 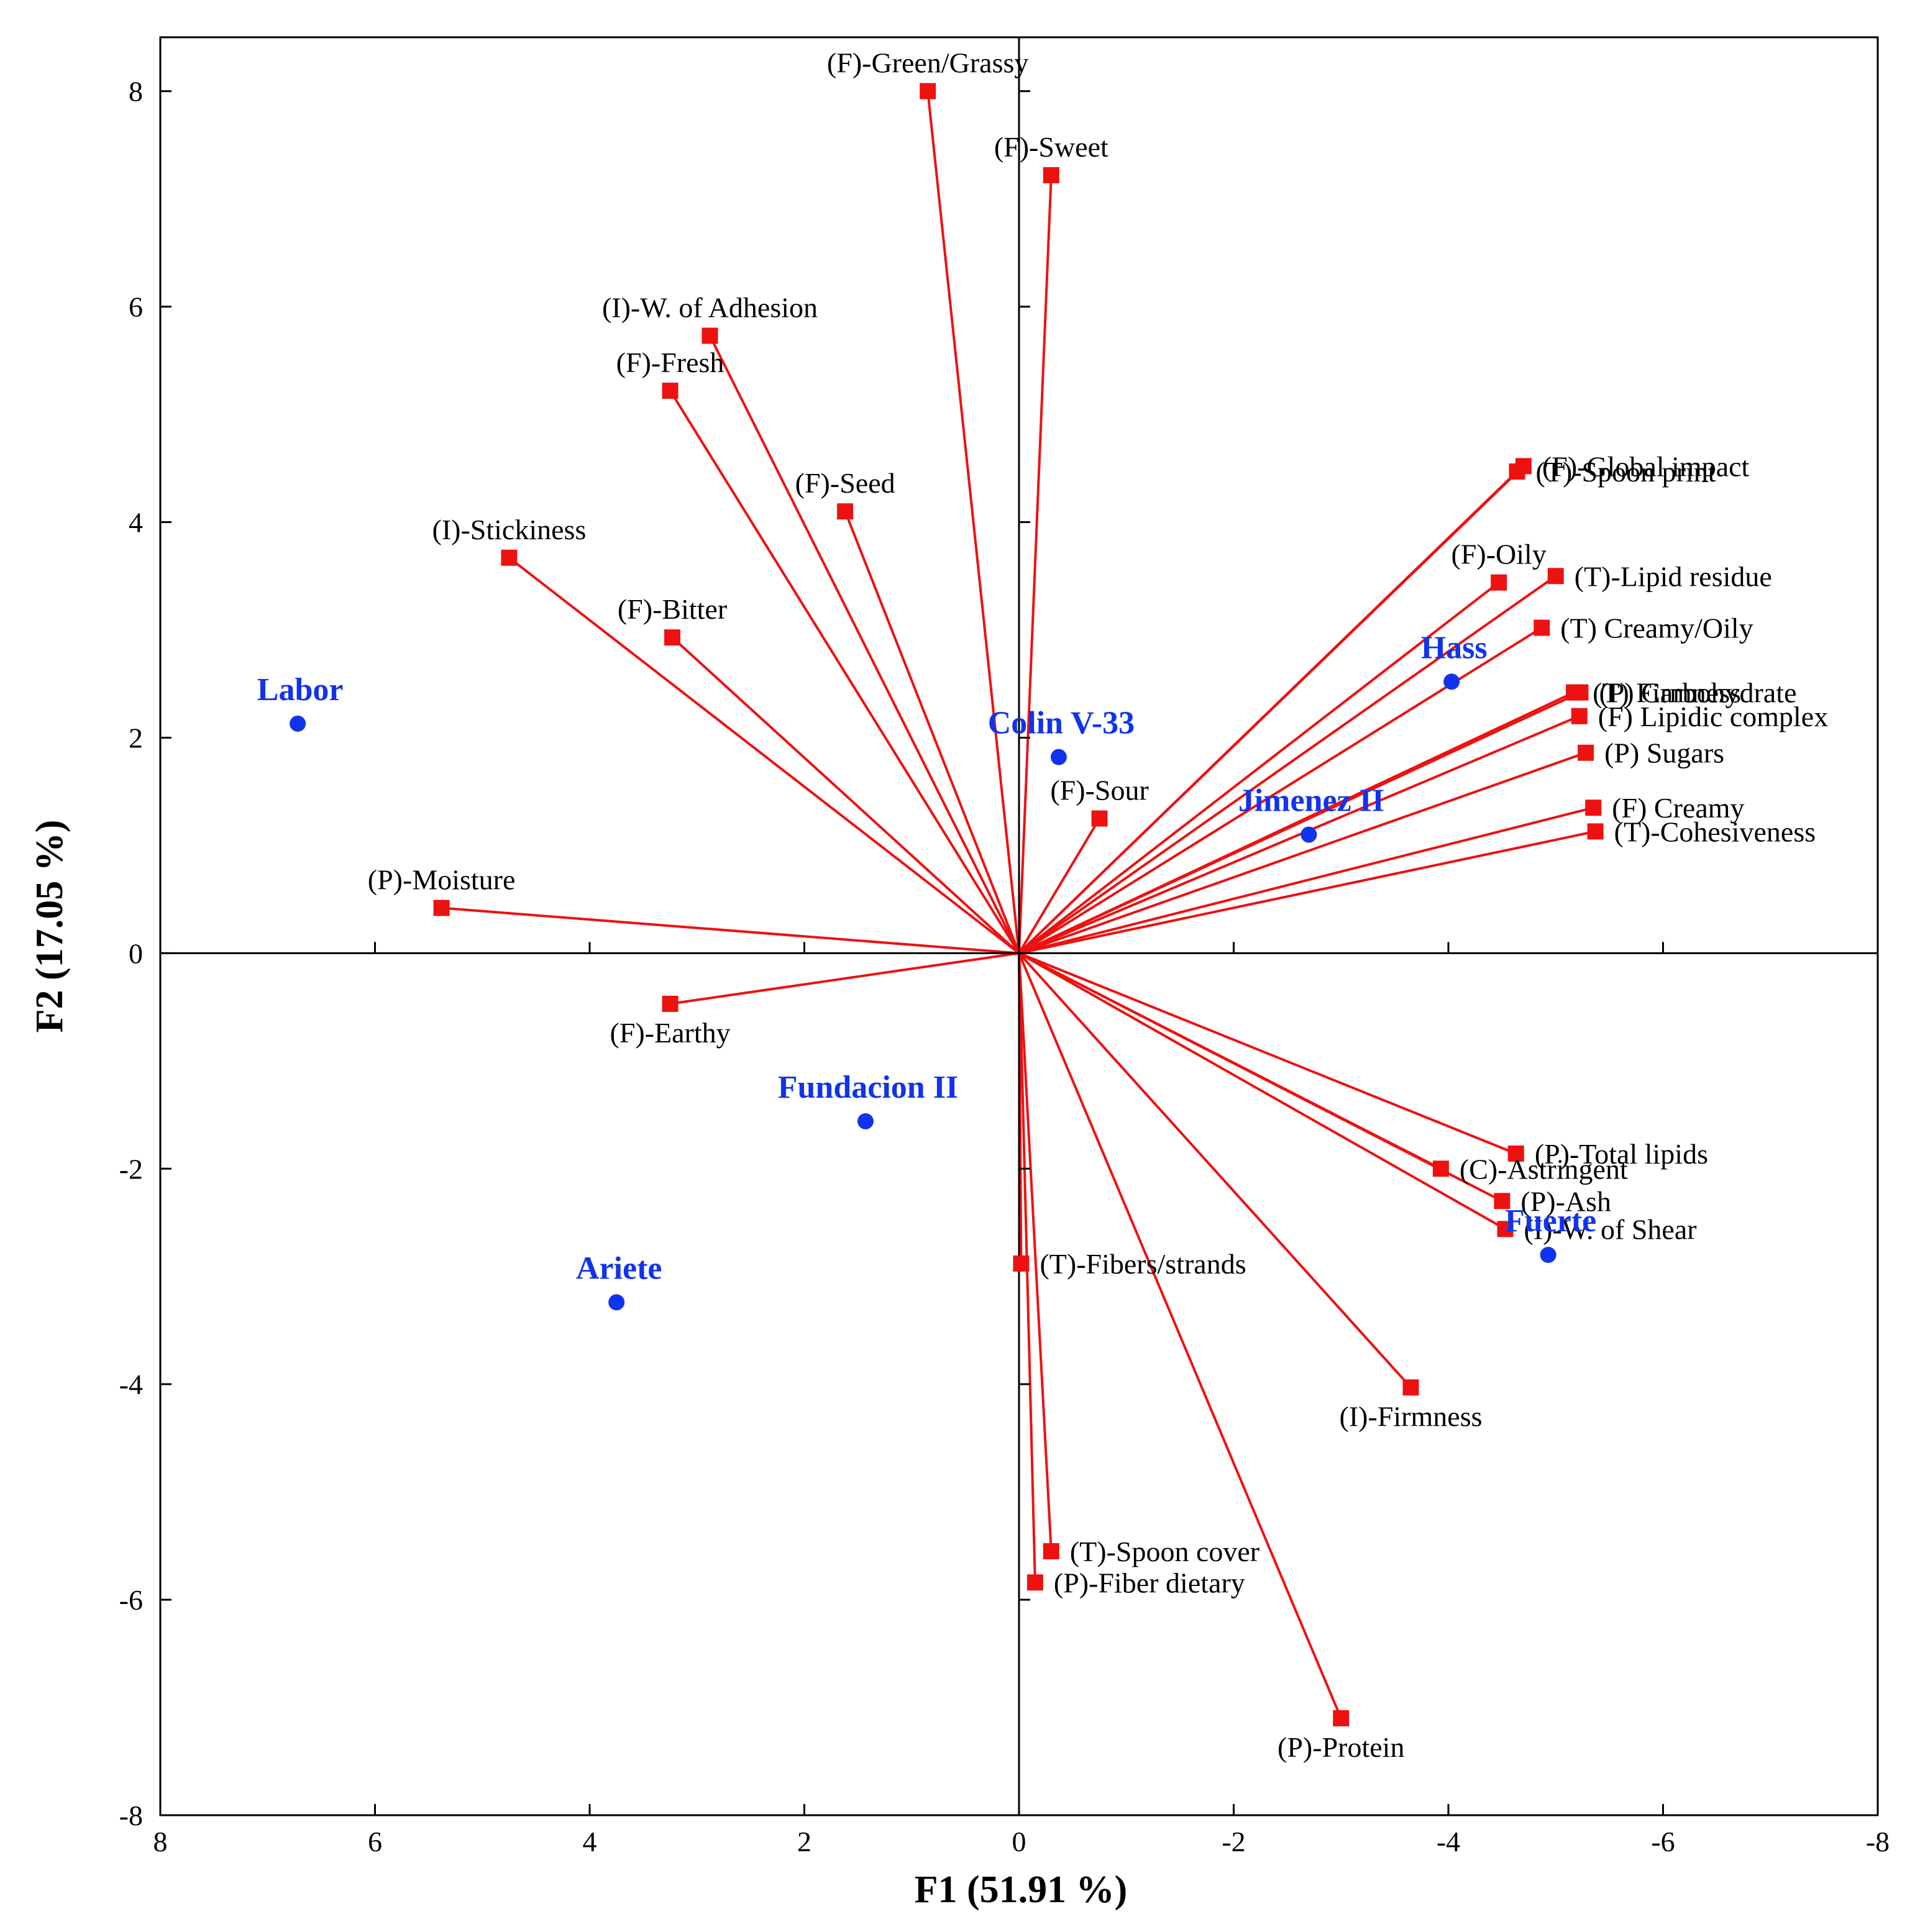 I want to click on marker-f-earthy, so click(x=670, y=1003).